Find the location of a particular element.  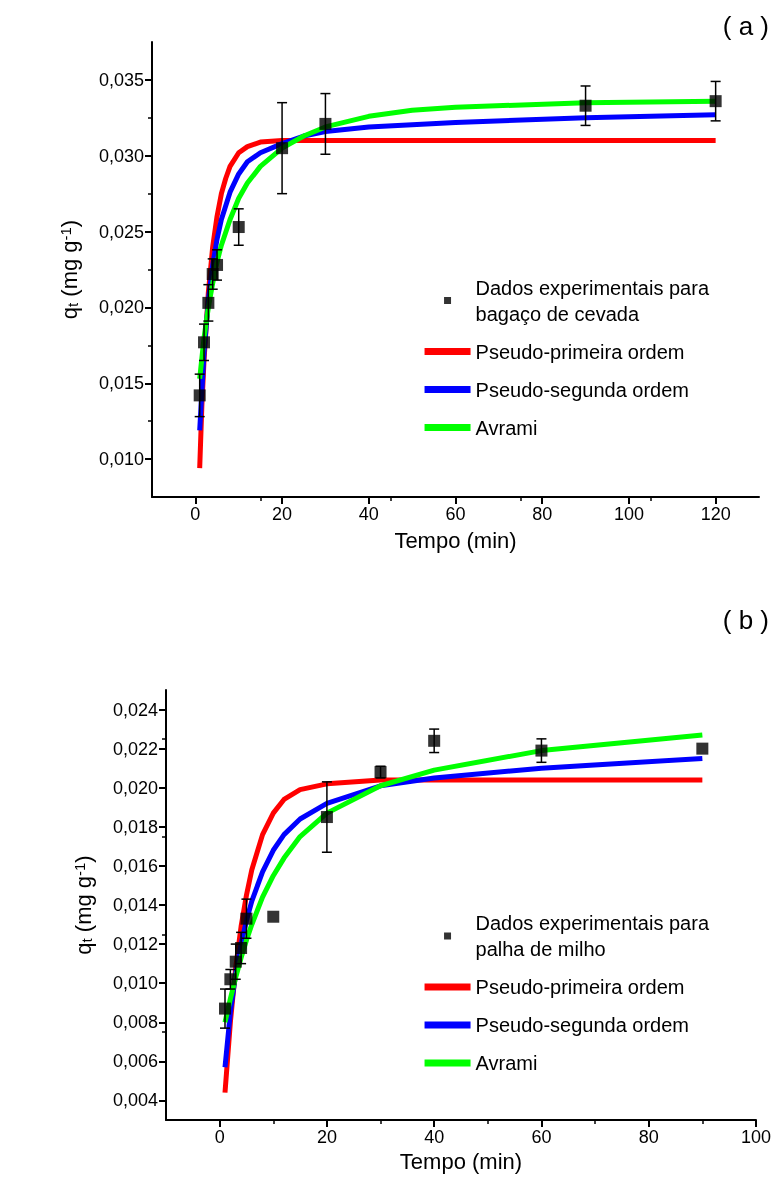

y-tick-label: 0,014 is located at coordinates (135, 905).